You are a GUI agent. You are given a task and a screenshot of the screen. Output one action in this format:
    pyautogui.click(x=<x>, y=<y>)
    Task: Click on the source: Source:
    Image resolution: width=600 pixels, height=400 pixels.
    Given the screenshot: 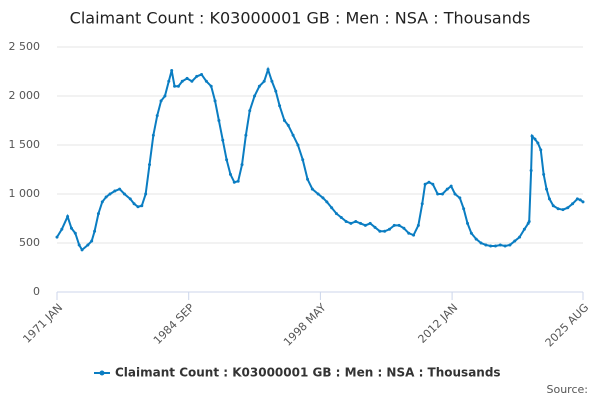 What is the action you would take?
    pyautogui.click(x=568, y=389)
    